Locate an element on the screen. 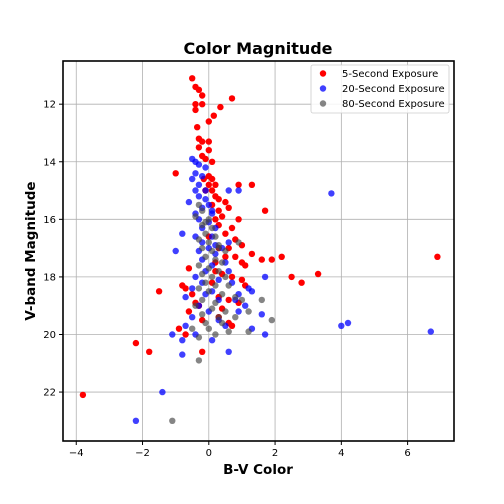 This screenshot has height=504, width=504. y-tick-label: 20 is located at coordinates (49, 335).